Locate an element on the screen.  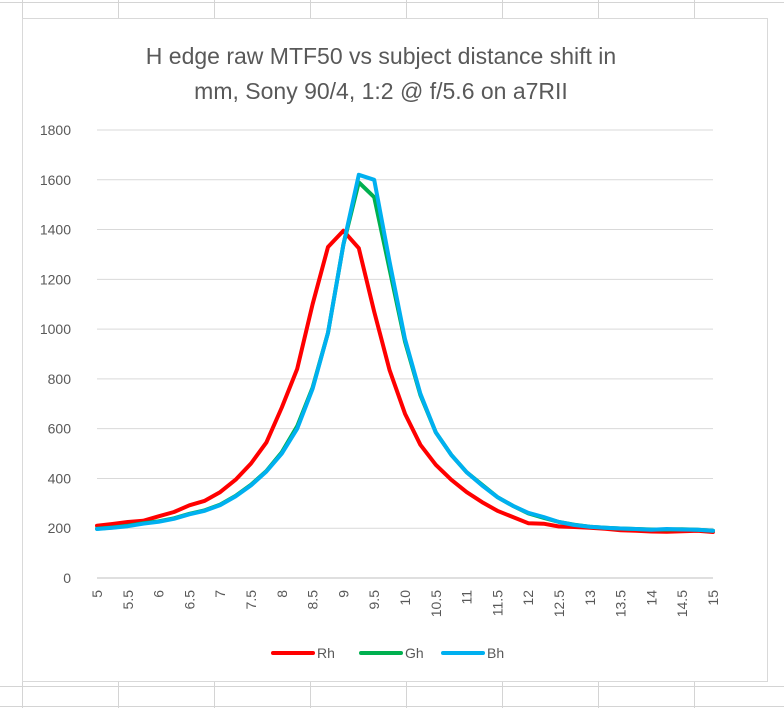
y-axis-tick-labels: 0 200 400 600 800 1000 1200 1400 1600 1800 is located at coordinates (55, 354).